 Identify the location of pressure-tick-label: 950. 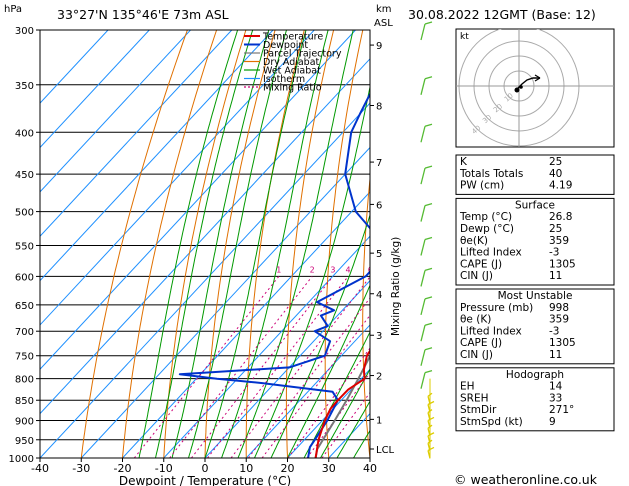
(24, 441).